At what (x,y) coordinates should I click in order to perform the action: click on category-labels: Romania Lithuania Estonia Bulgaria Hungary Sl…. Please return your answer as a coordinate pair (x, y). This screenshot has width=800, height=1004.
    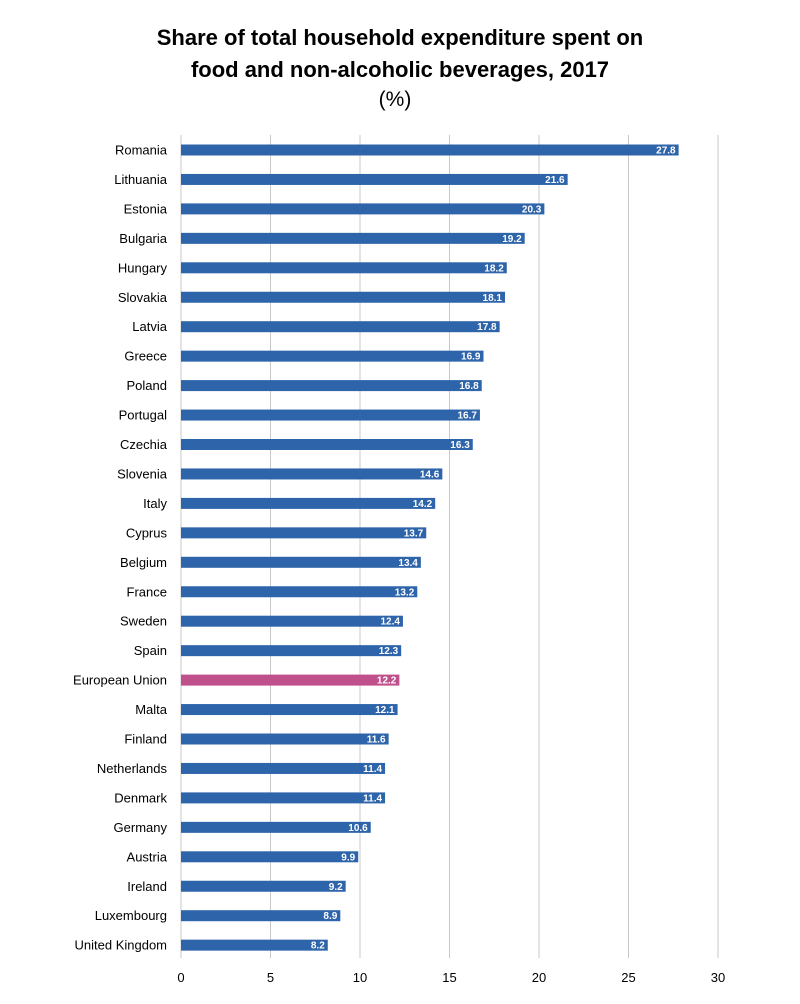
    Looking at the image, I should click on (120, 548).